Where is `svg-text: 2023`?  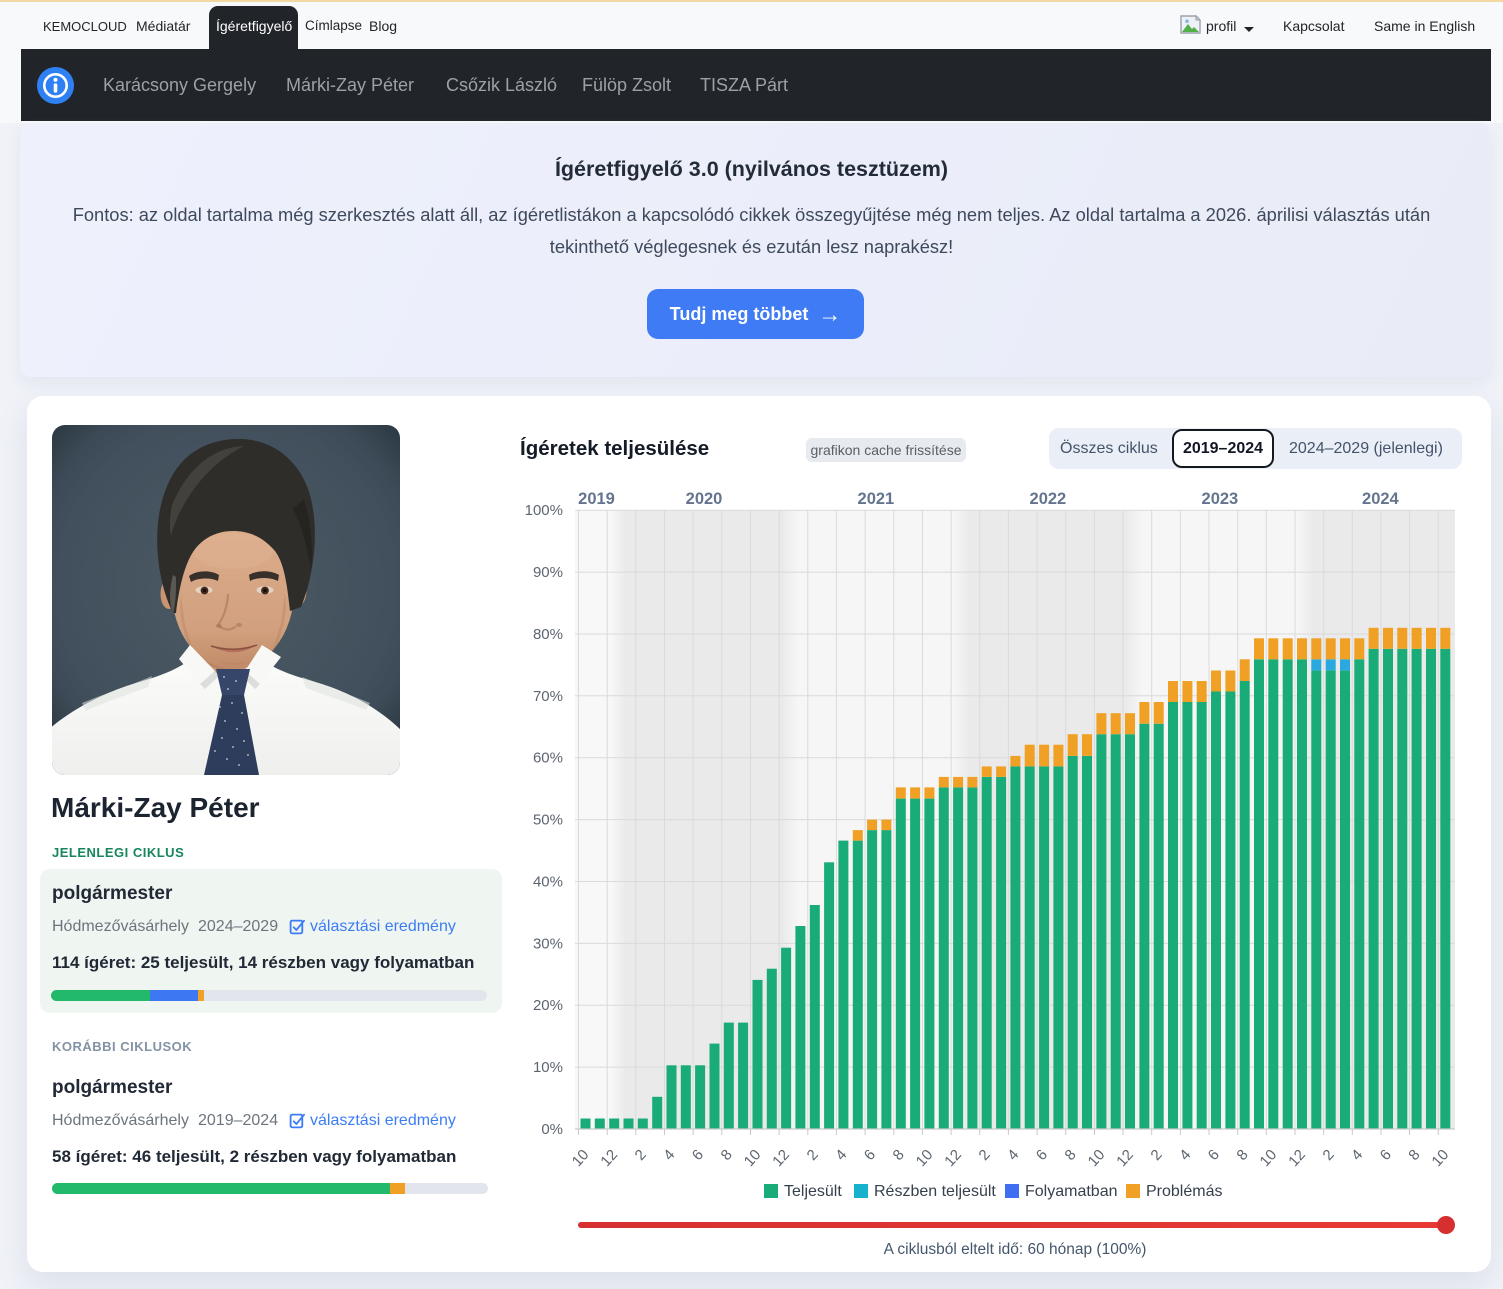
svg-text: 2023 is located at coordinates (1220, 499).